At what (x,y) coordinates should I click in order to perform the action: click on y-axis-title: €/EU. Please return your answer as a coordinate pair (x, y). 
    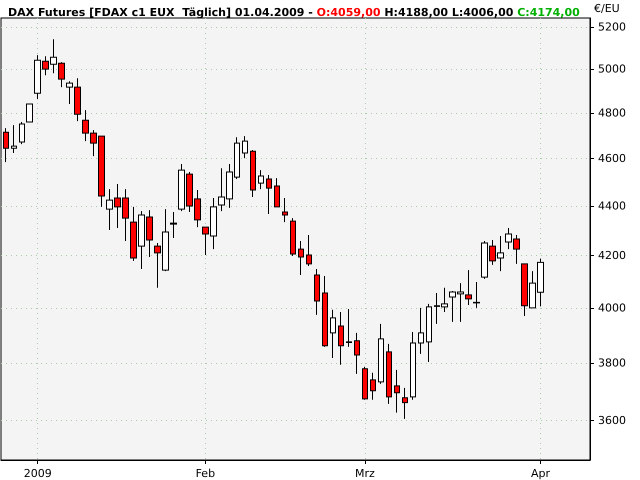
    Looking at the image, I should click on (607, 8).